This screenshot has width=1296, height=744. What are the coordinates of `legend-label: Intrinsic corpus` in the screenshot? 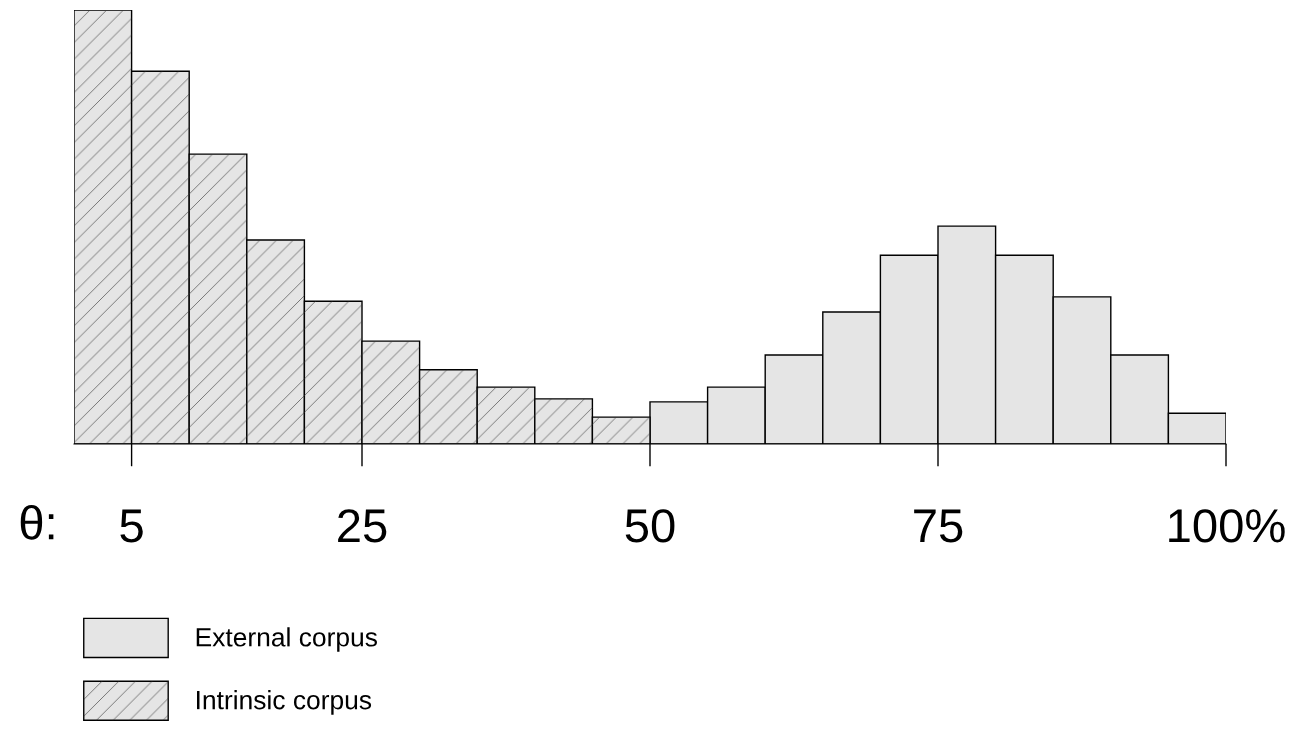 It's located at (284, 702).